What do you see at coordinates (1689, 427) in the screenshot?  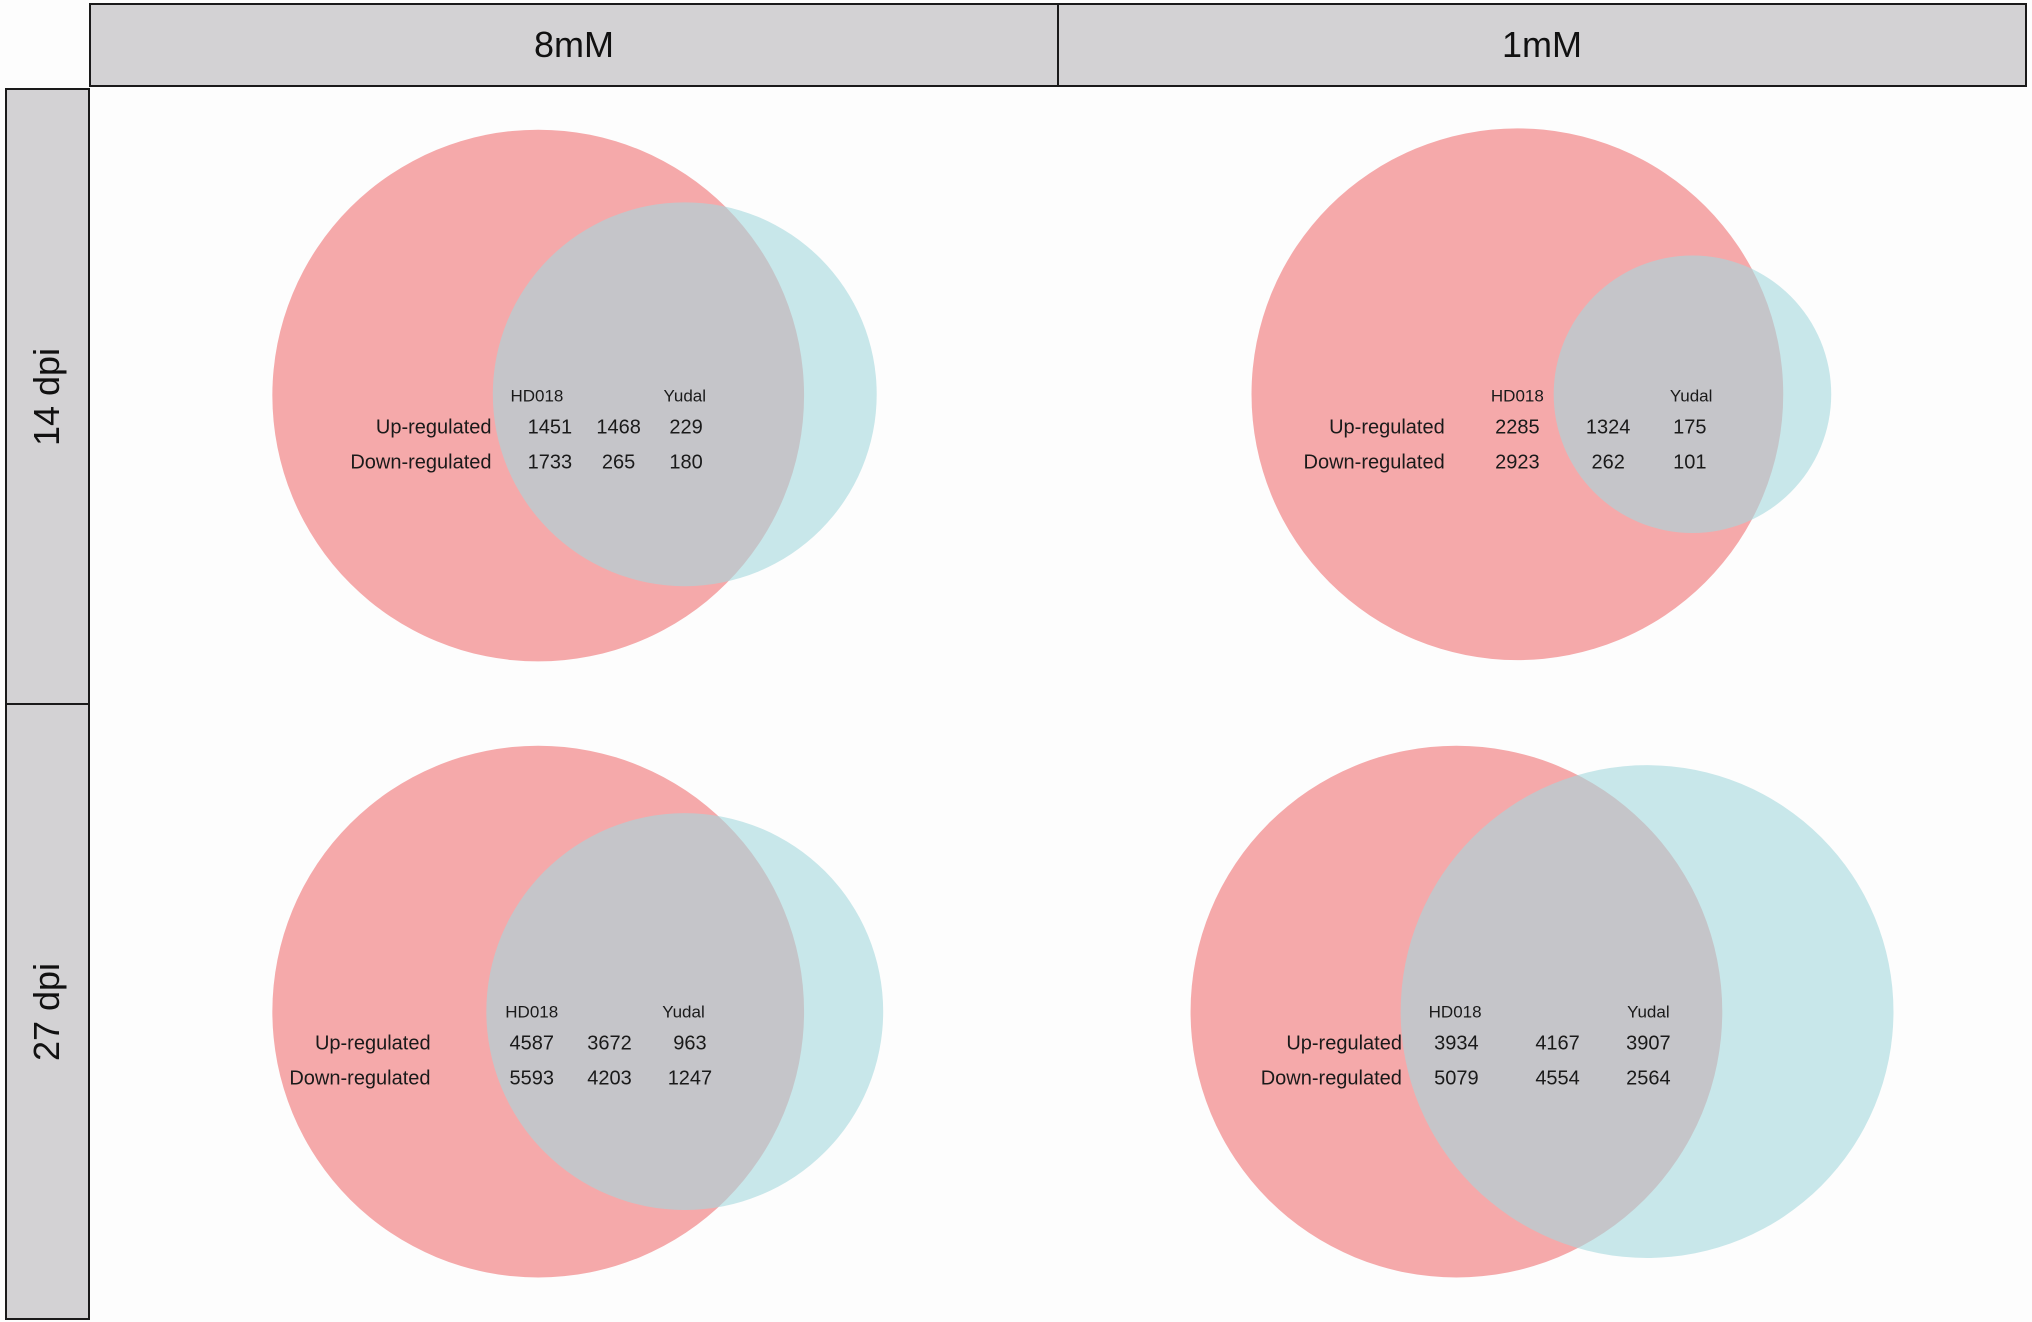 I see `up-count-yudal-only-1mm-14dpi: 175` at bounding box center [1689, 427].